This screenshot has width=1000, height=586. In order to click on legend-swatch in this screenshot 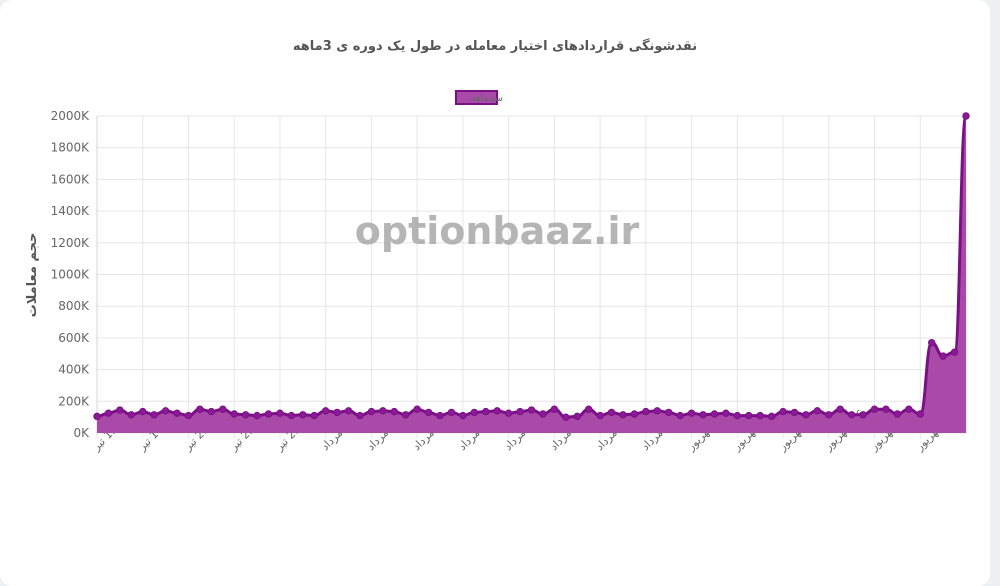, I will do `click(476, 97)`.